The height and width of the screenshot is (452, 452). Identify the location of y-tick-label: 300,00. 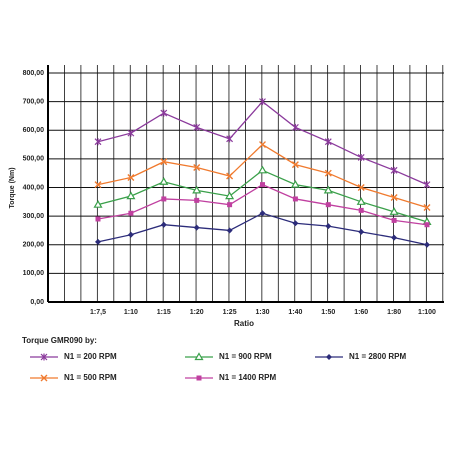
(34, 216).